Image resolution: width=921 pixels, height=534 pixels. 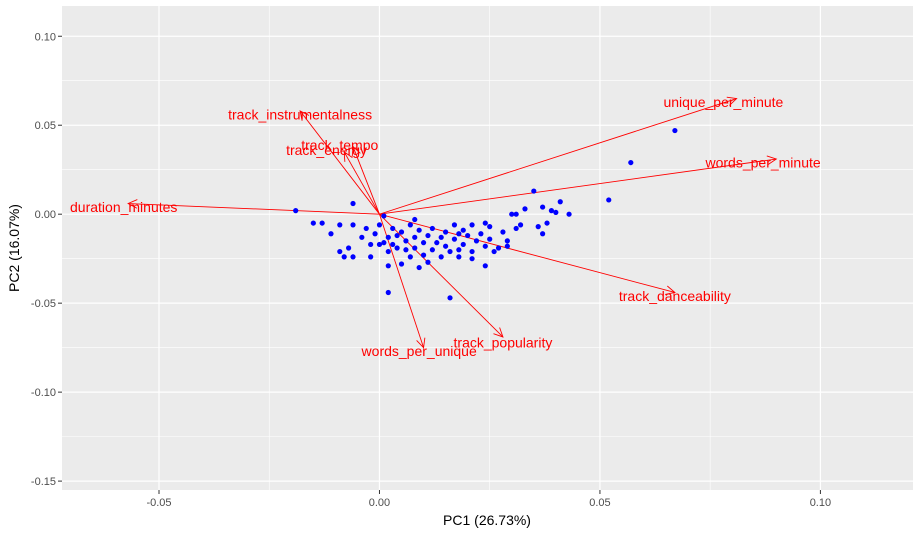 I want to click on y-tick-label: 0.00, so click(x=45, y=215).